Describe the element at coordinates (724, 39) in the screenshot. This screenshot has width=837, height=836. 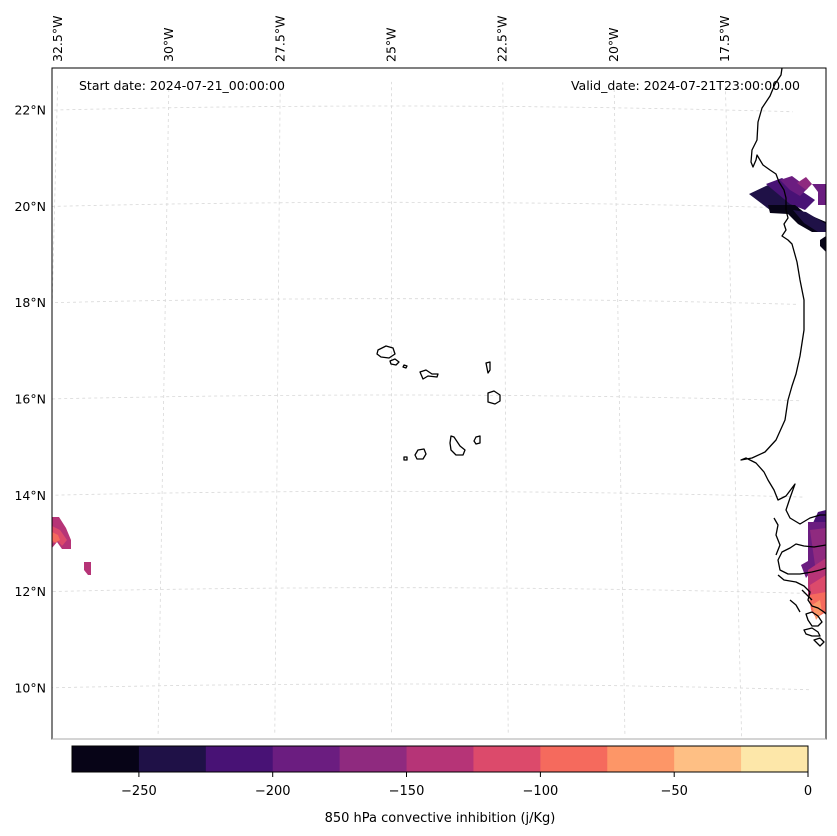
I see `longitude-label: 17.5°W` at that location.